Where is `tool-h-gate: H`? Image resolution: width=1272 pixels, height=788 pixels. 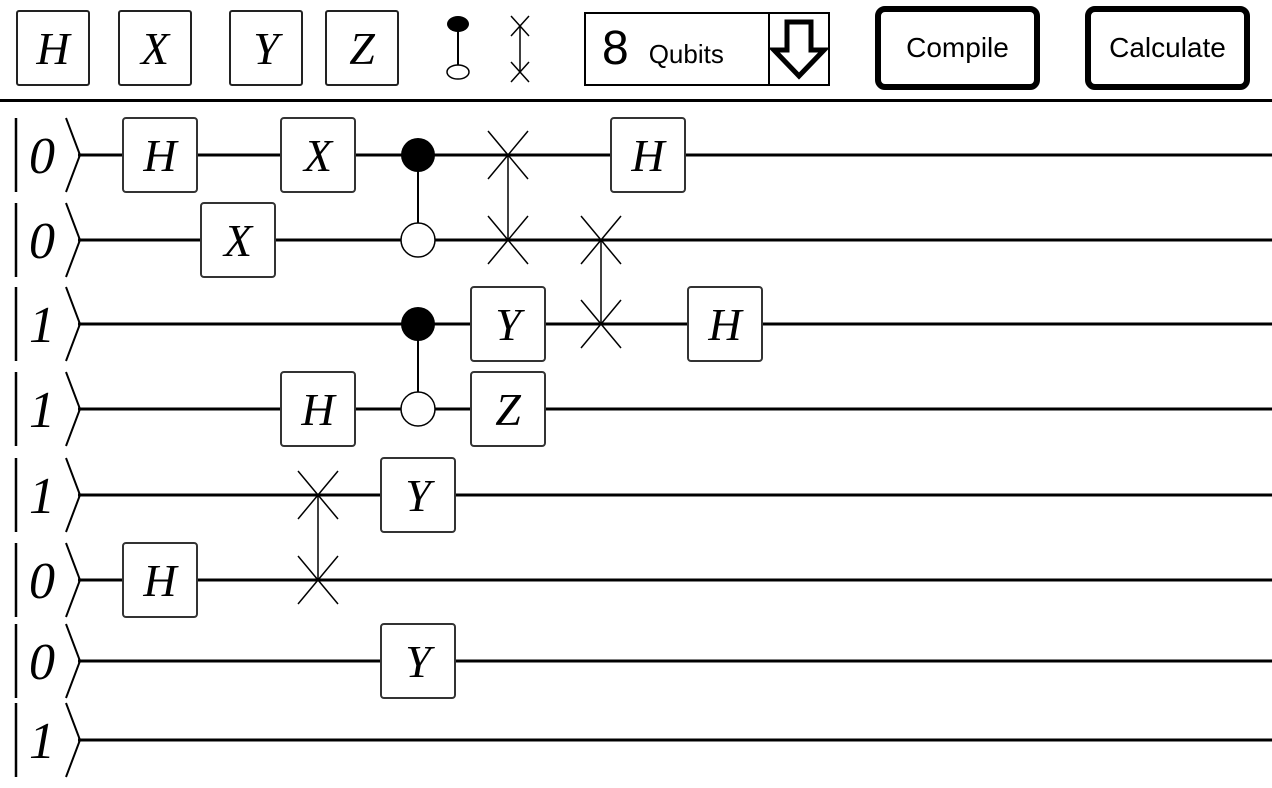 tool-h-gate: H is located at coordinates (53, 48).